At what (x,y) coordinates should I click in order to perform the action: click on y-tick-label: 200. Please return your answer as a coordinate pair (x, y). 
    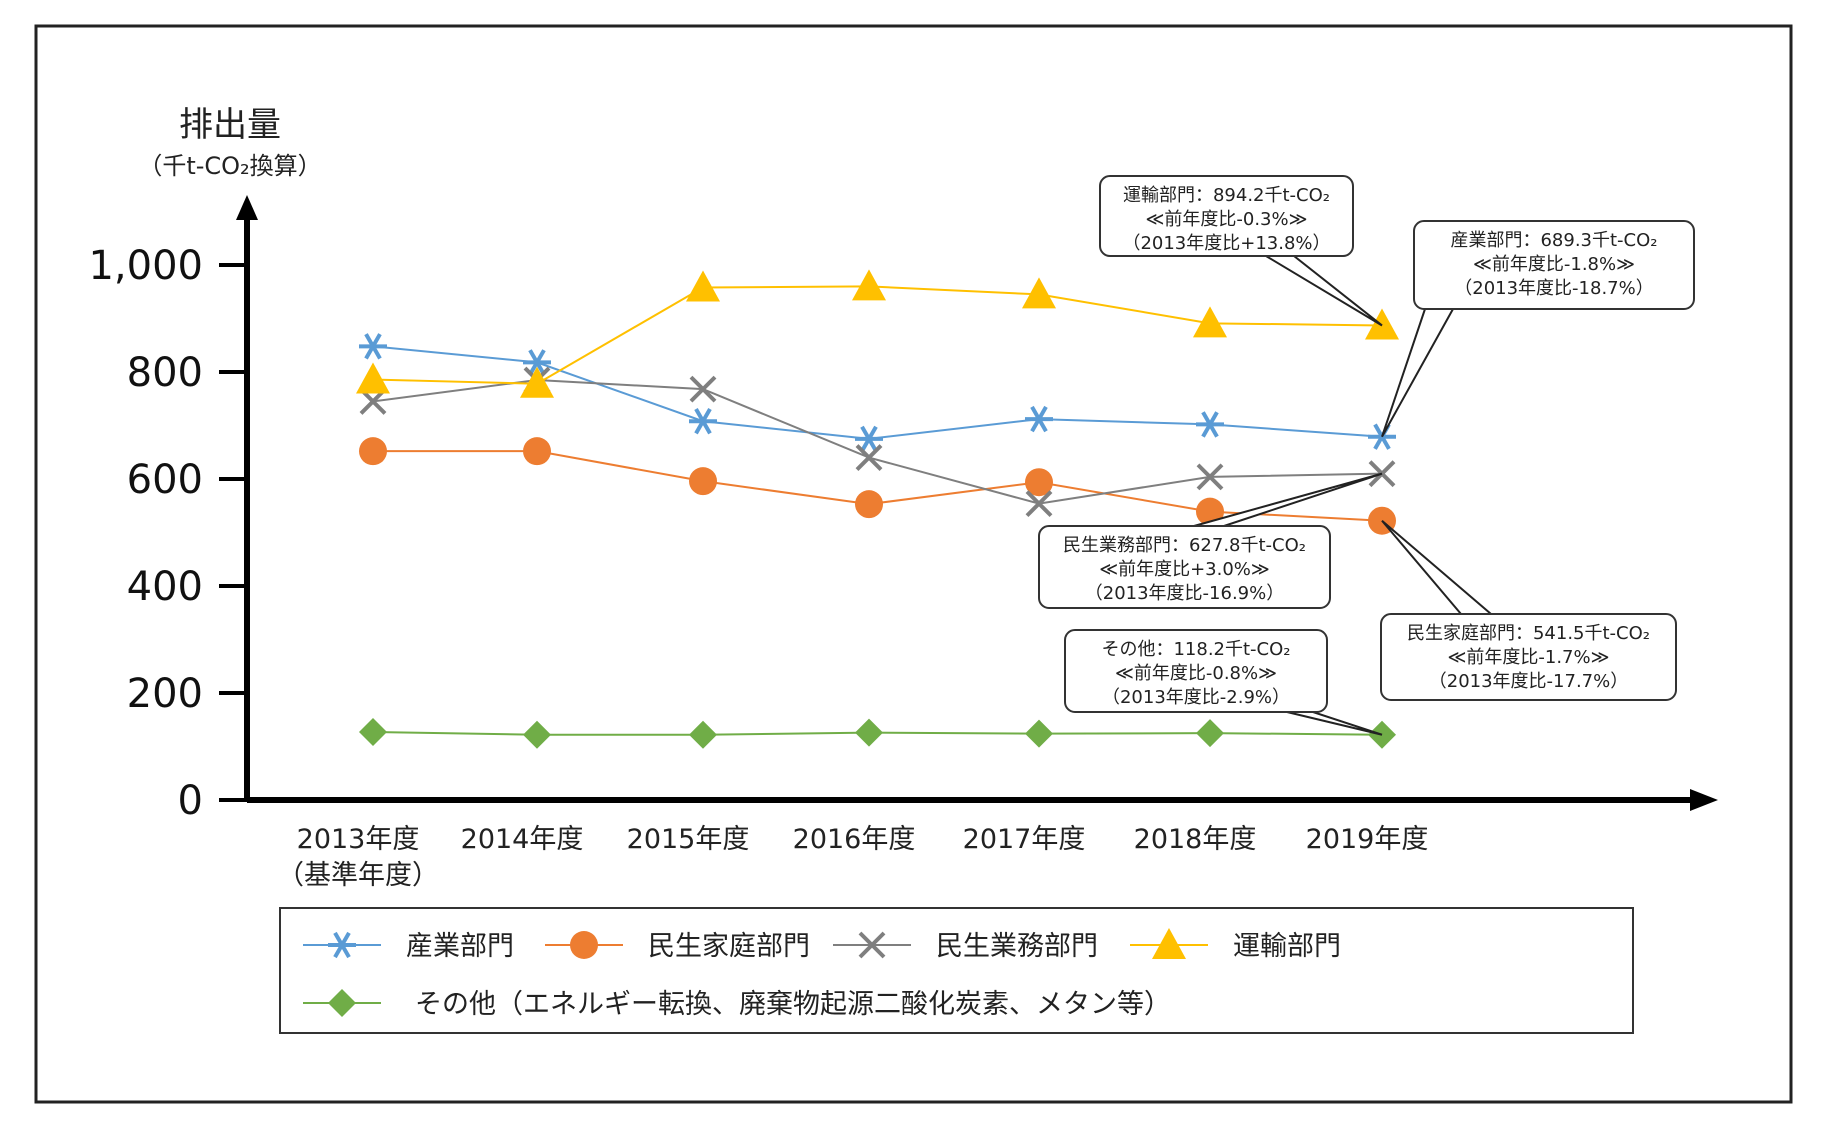
    Looking at the image, I should click on (165, 694).